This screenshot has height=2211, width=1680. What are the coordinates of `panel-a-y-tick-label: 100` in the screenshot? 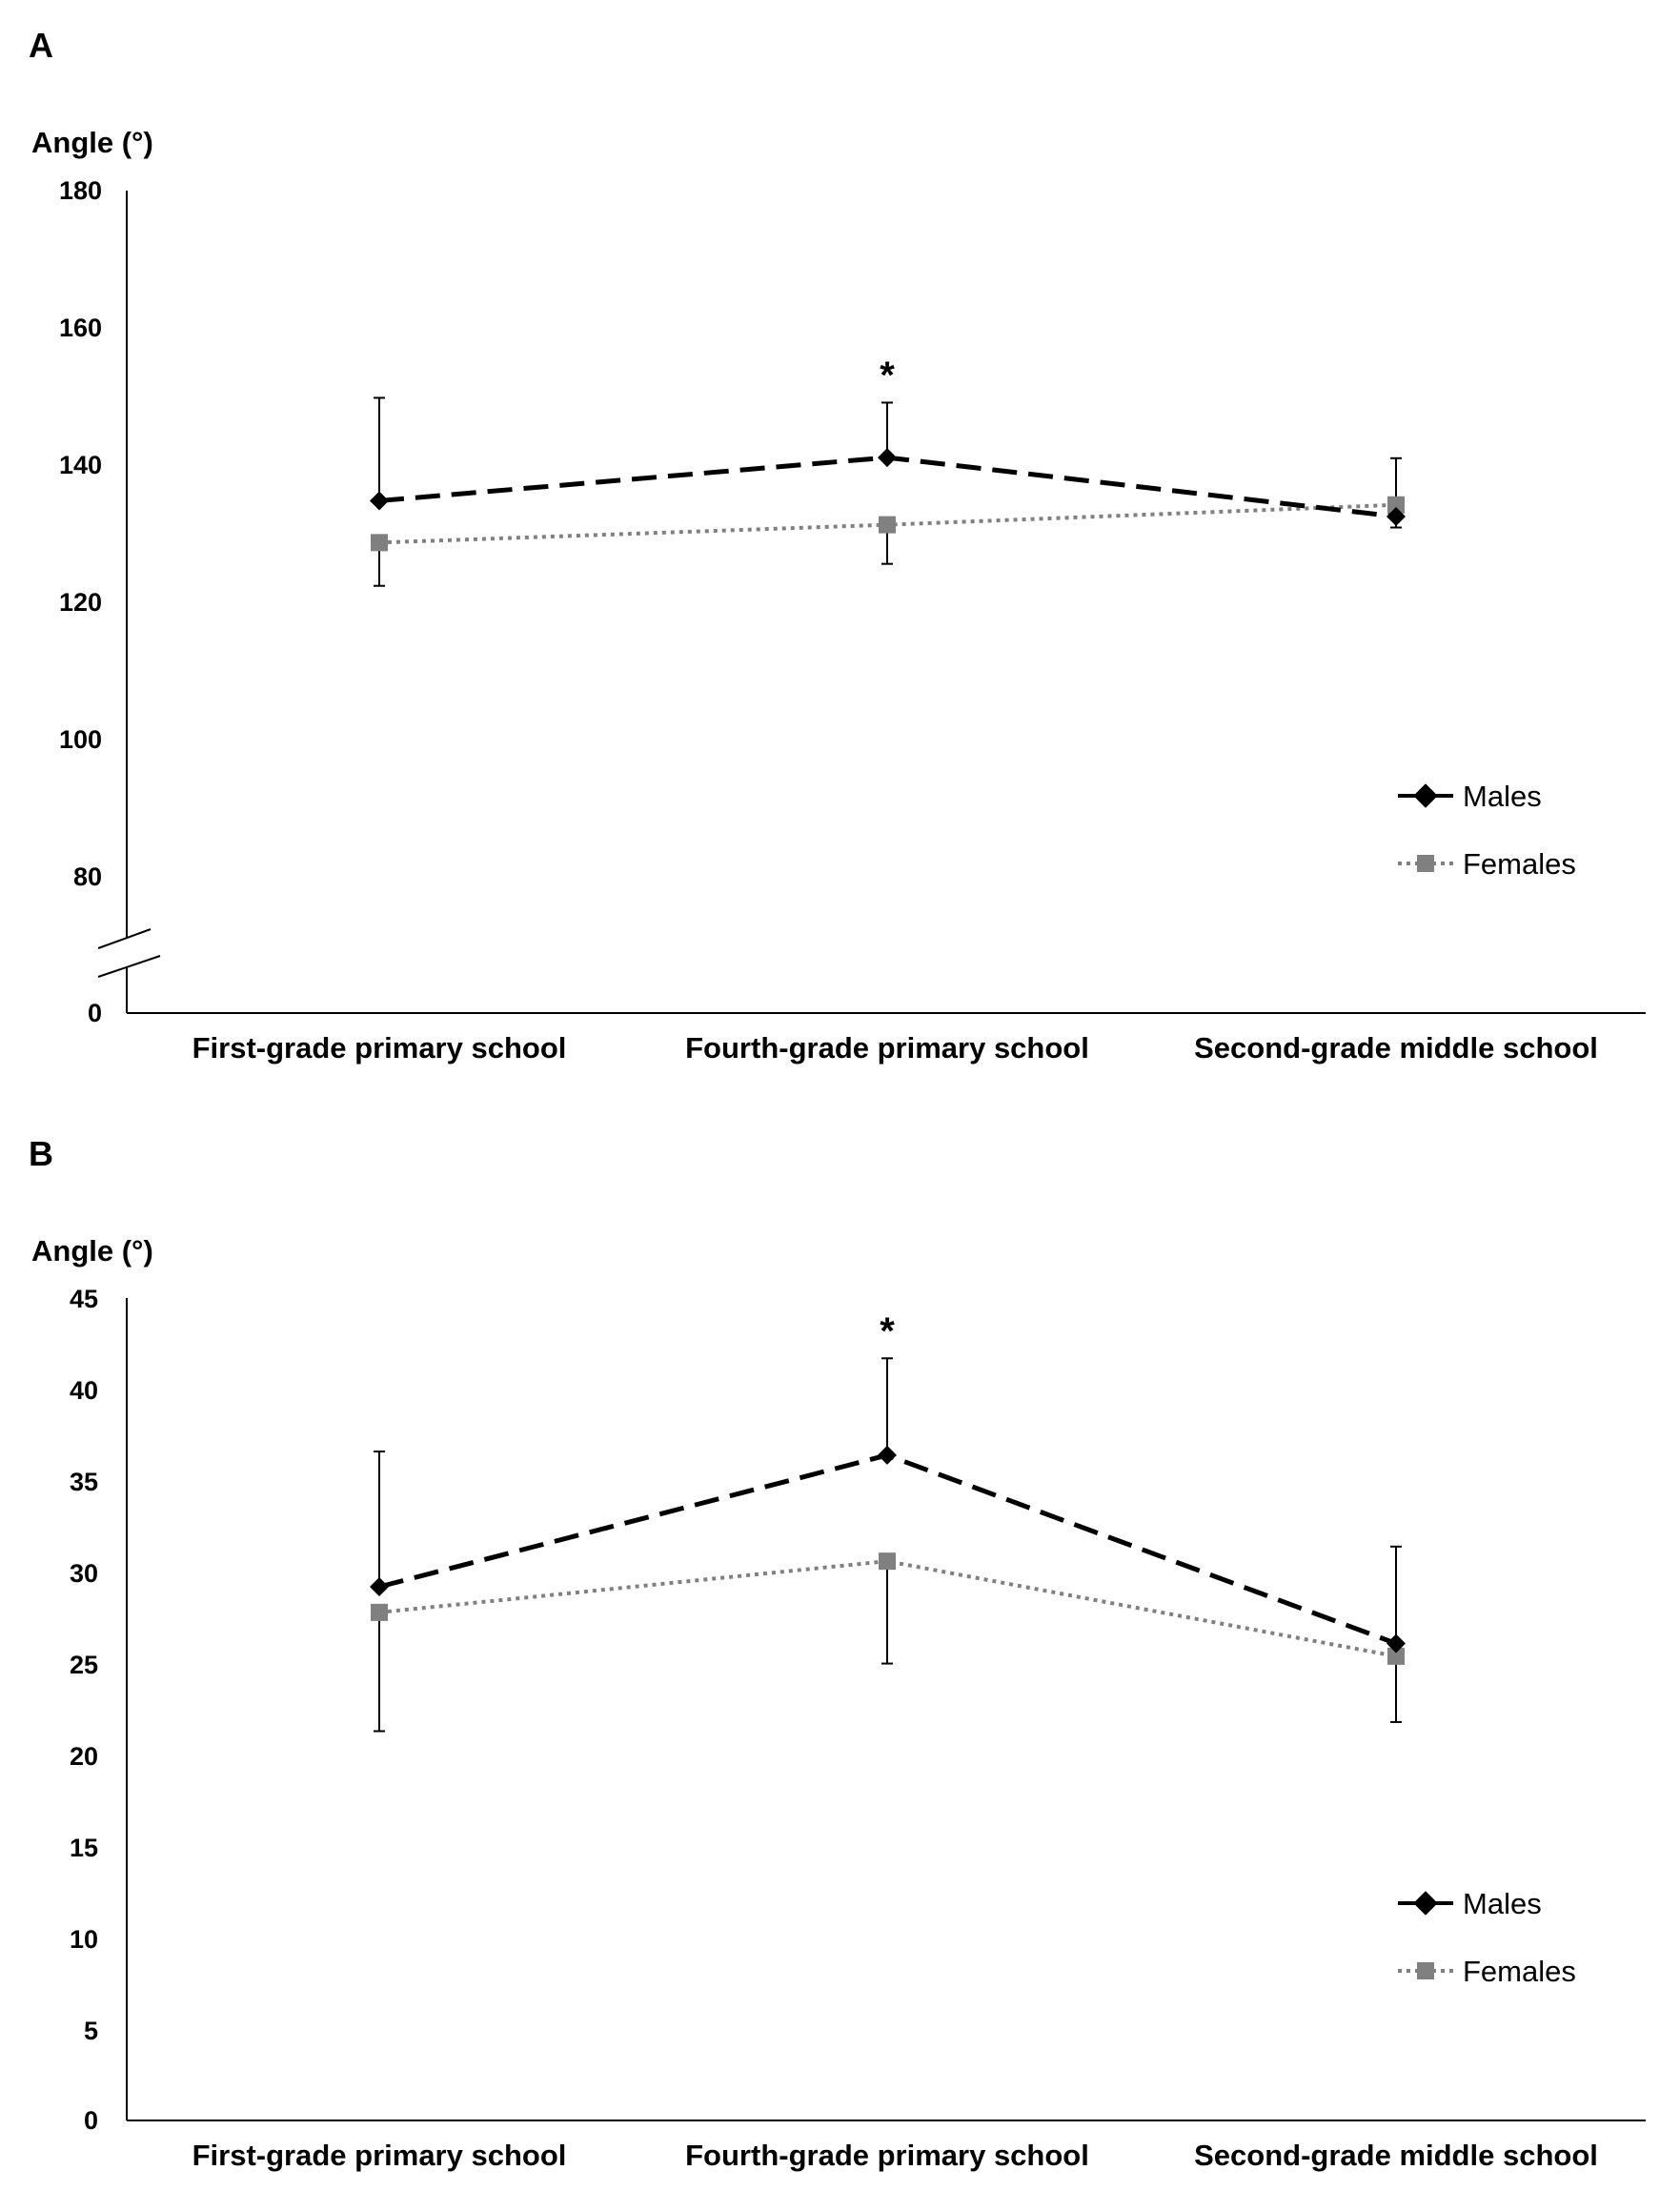 It's located at (81, 740).